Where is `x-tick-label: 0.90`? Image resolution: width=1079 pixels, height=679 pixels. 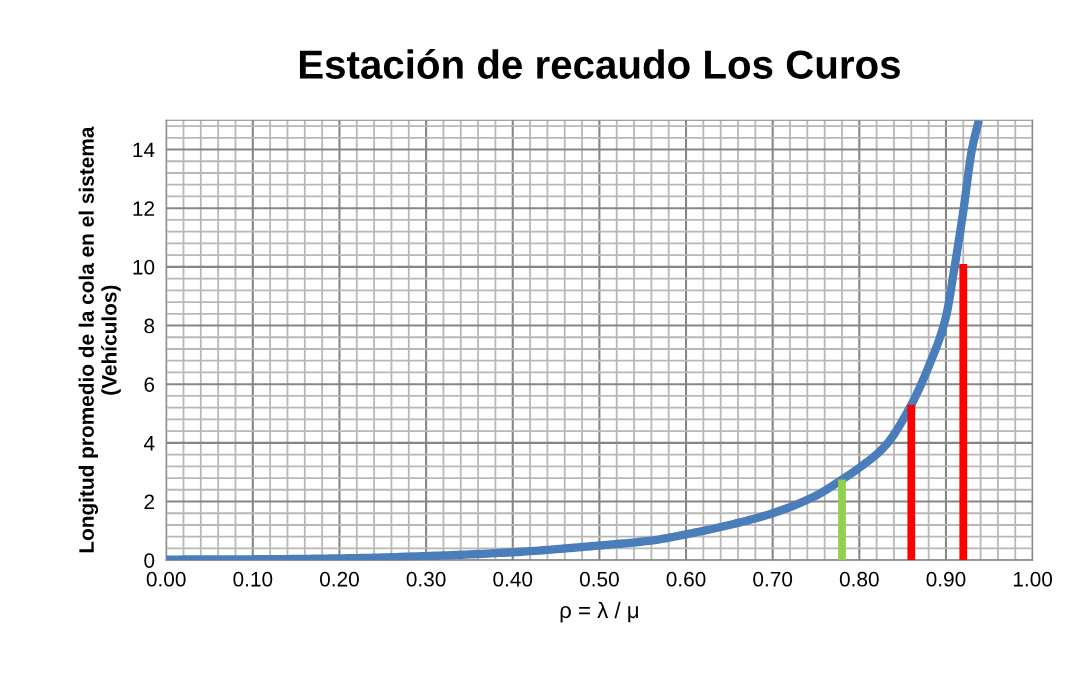 x-tick-label: 0.90 is located at coordinates (946, 579).